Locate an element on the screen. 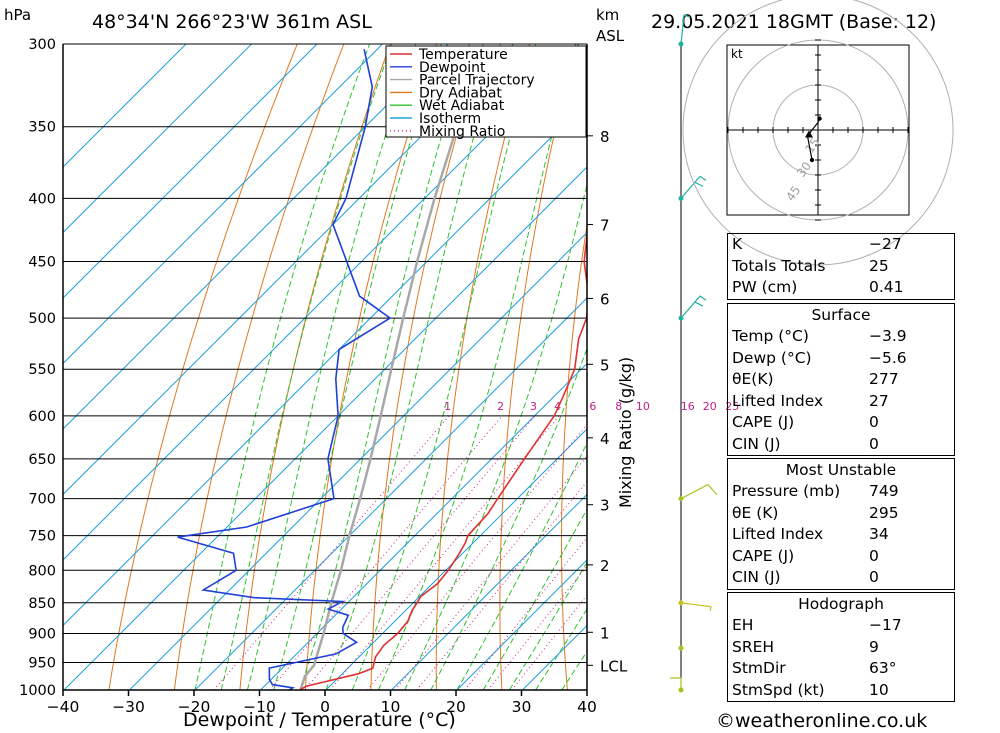 This screenshot has height=733, width=1000. hodograph-trace is located at coordinates (813, 139).